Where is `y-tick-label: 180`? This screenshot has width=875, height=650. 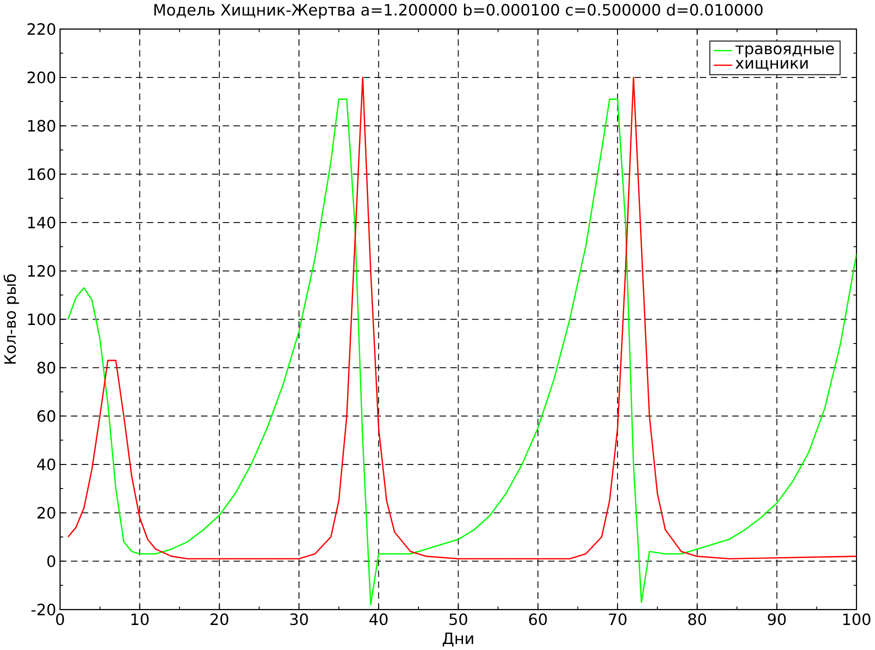
y-tick-label: 180 is located at coordinates (42, 126).